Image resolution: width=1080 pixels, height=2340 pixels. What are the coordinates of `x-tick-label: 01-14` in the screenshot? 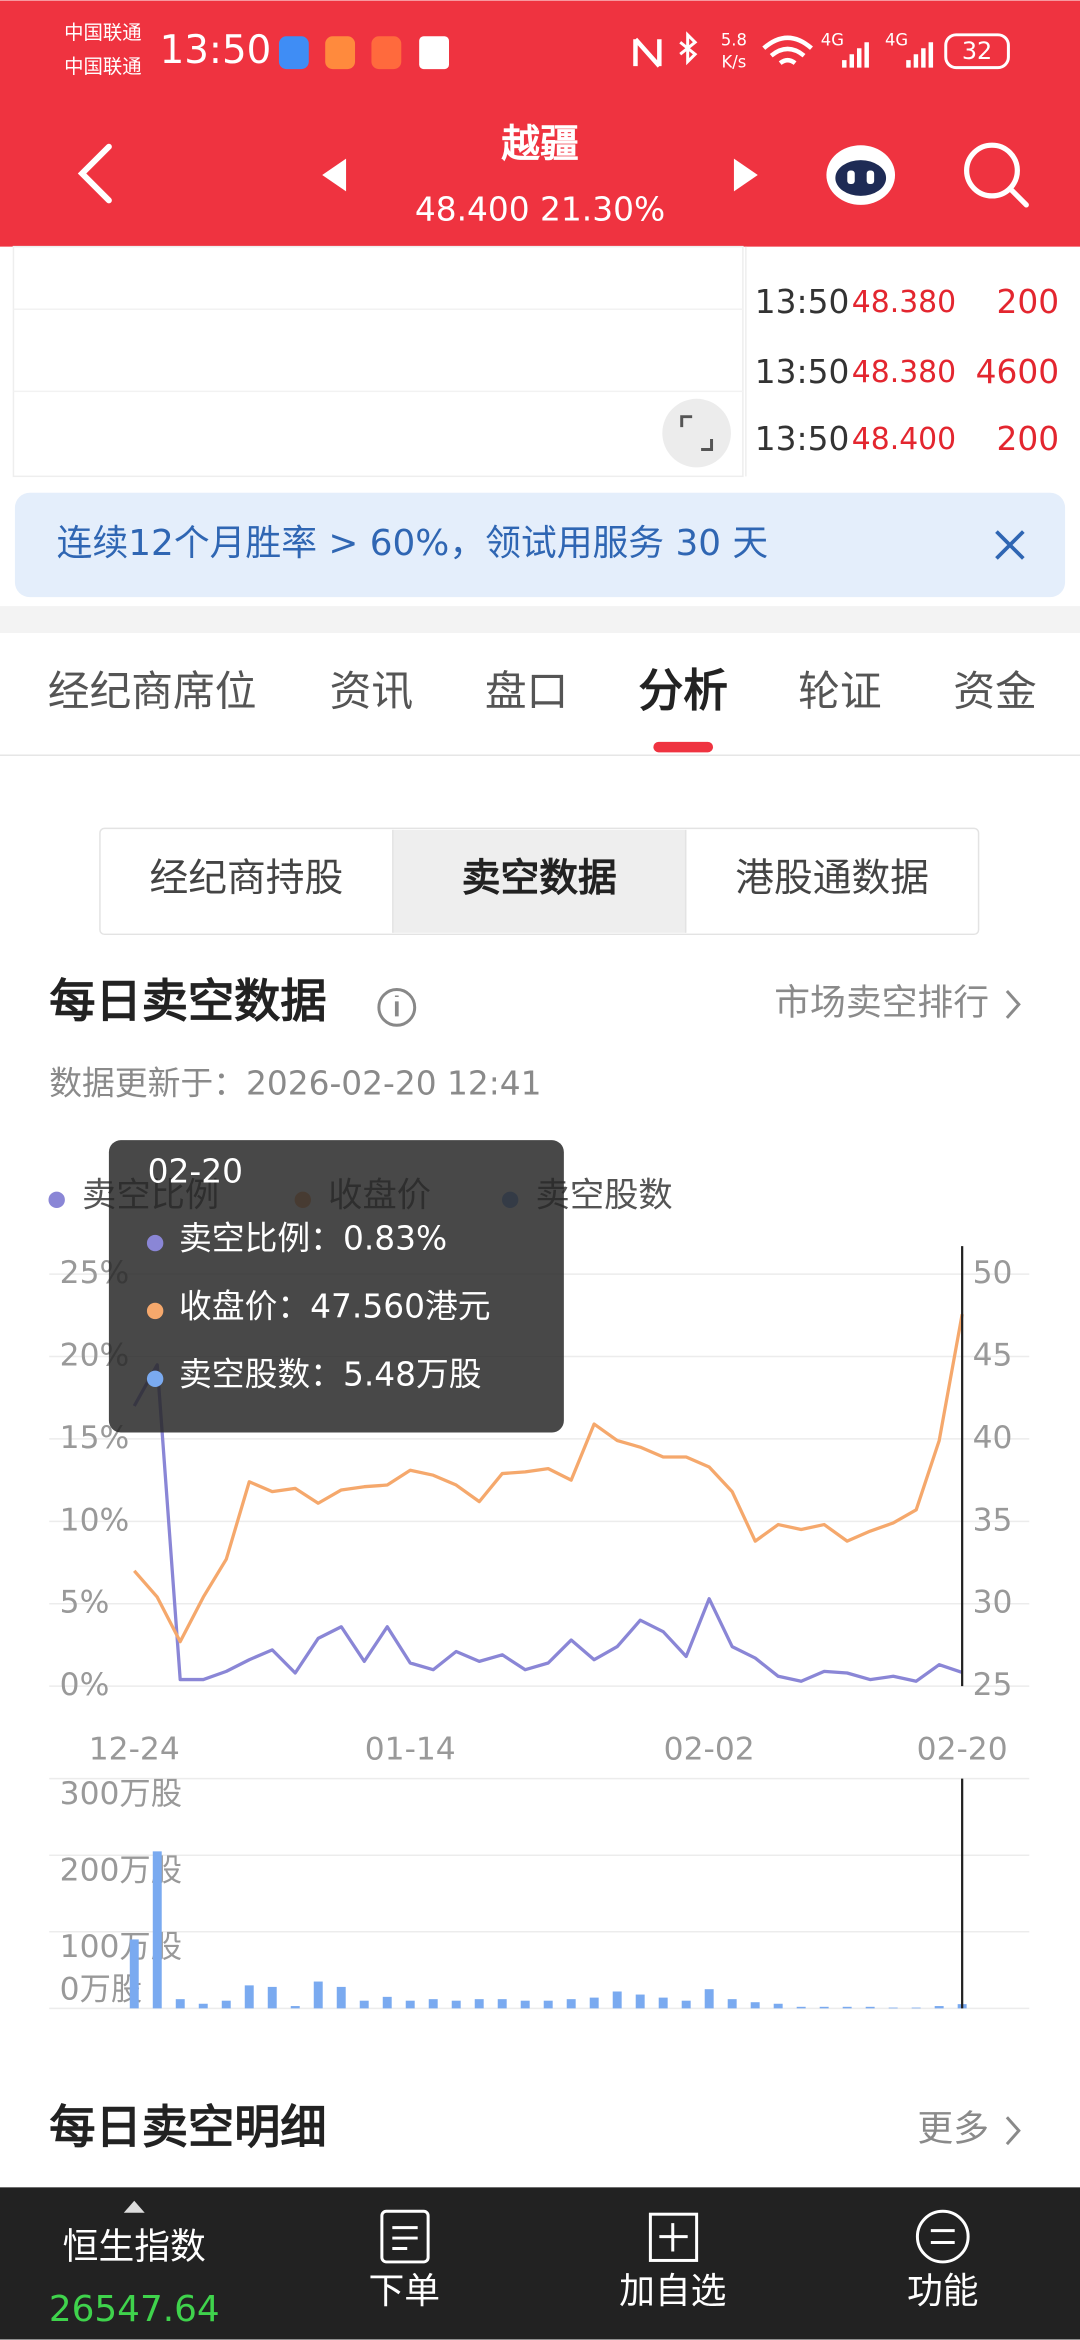 It's located at (410, 1749).